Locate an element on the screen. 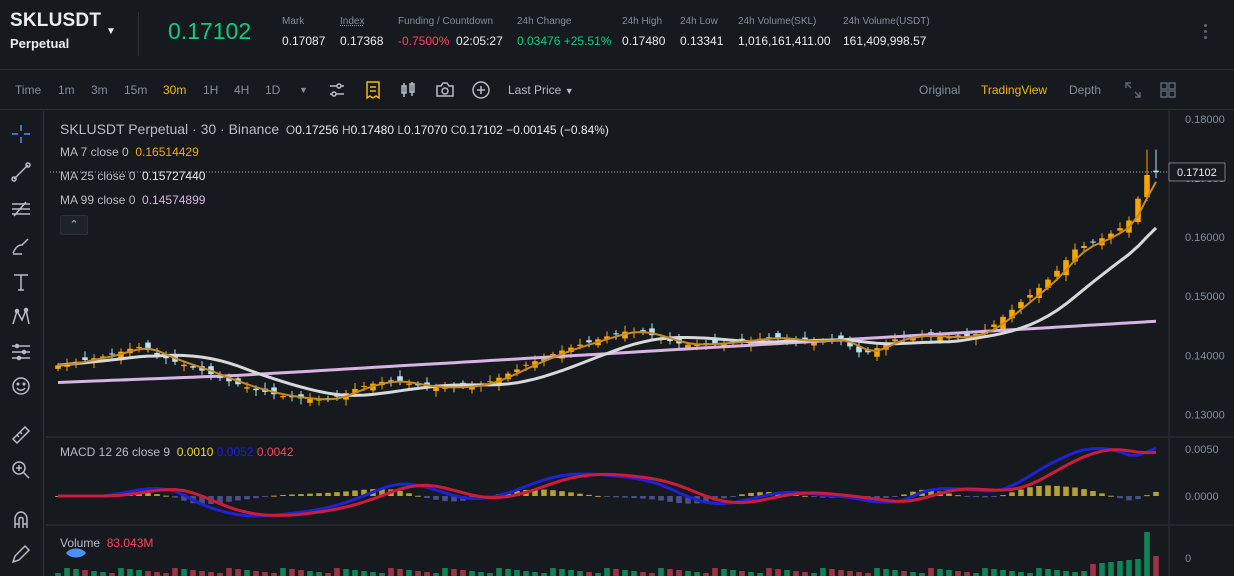 The width and height of the screenshot is (1234, 576). interval-1m: 1m is located at coordinates (66, 90).